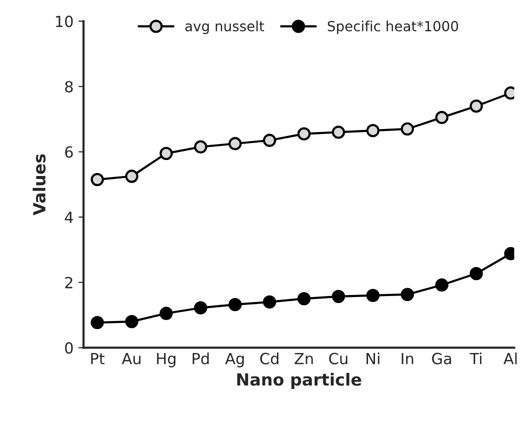 The height and width of the screenshot is (424, 522). What do you see at coordinates (408, 358) in the screenshot?
I see `x-tick-label: In` at bounding box center [408, 358].